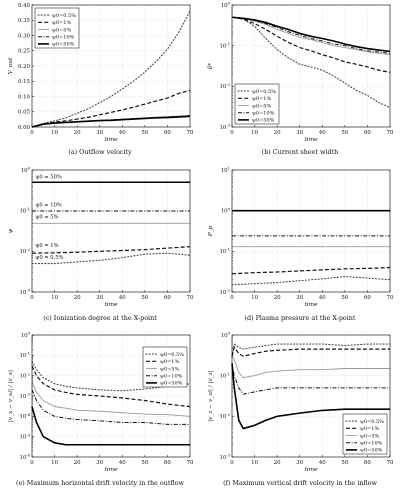  Describe the element at coordinates (24, 6) in the screenshot. I see `tick-label: 0.40` at that location.